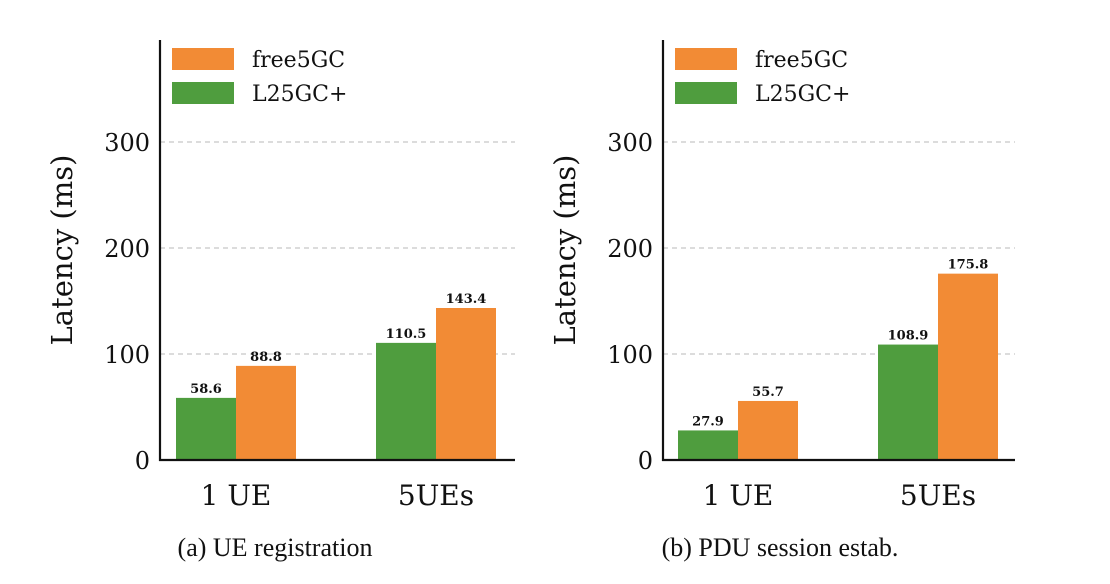 Image resolution: width=1110 pixels, height=584 pixels. I want to click on data-label: 108.9, so click(908, 336).